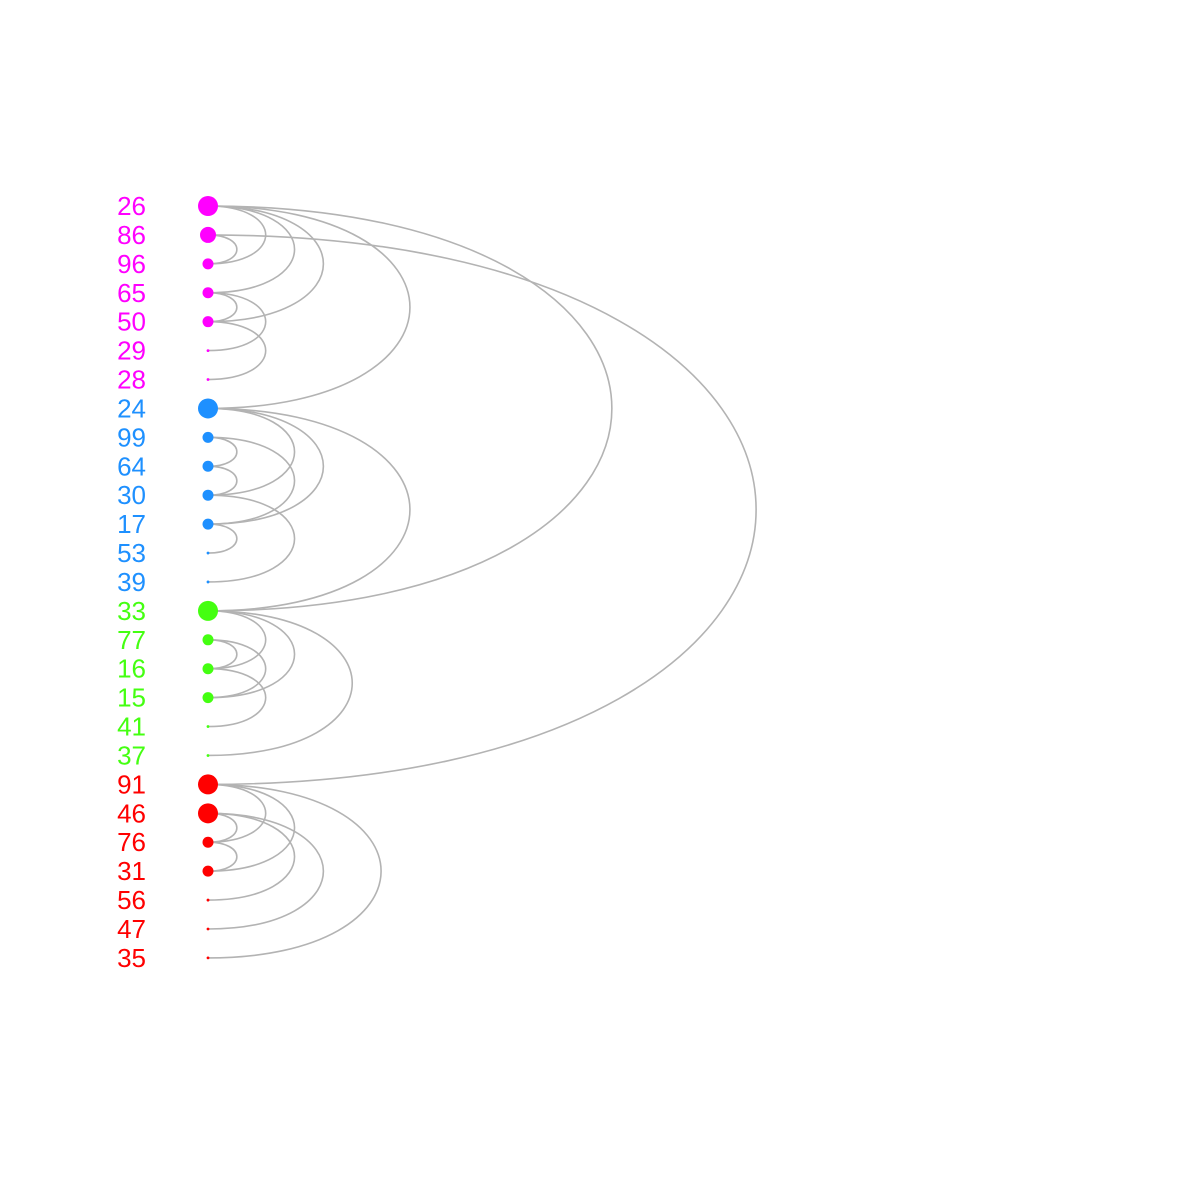 The height and width of the screenshot is (1200, 1200). Describe the element at coordinates (131, 871) in the screenshot. I see `node-label-31: 31` at that location.